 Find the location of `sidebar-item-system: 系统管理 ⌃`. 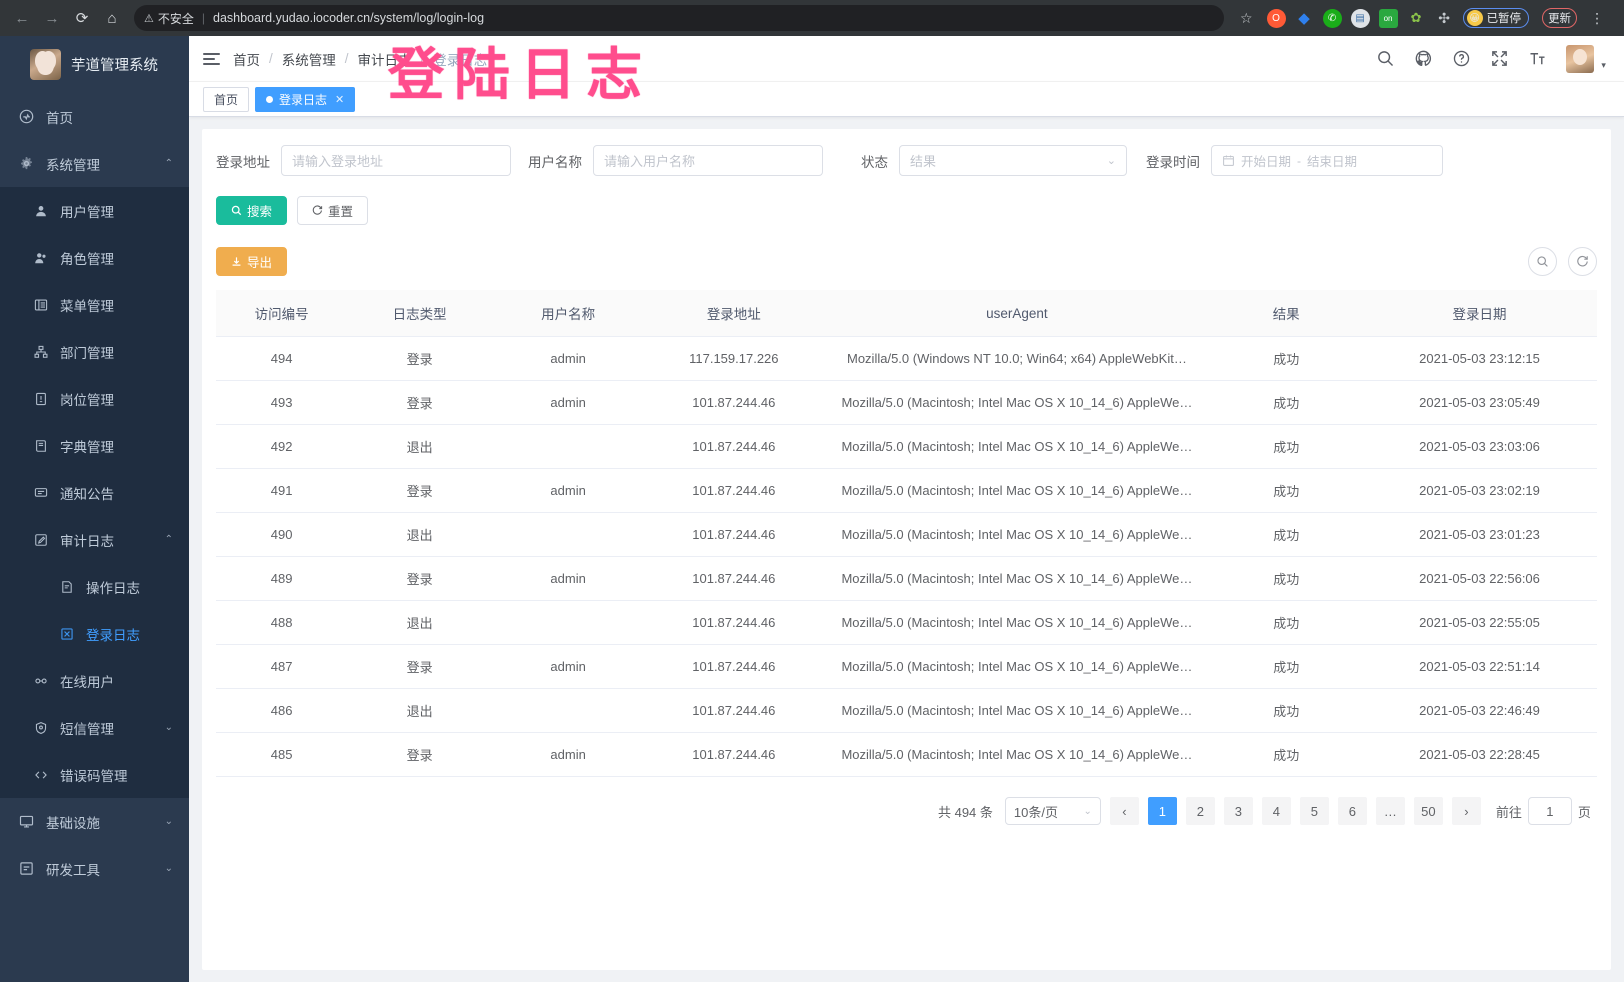

sidebar-item-system: 系统管理 ⌃ is located at coordinates (94, 163).